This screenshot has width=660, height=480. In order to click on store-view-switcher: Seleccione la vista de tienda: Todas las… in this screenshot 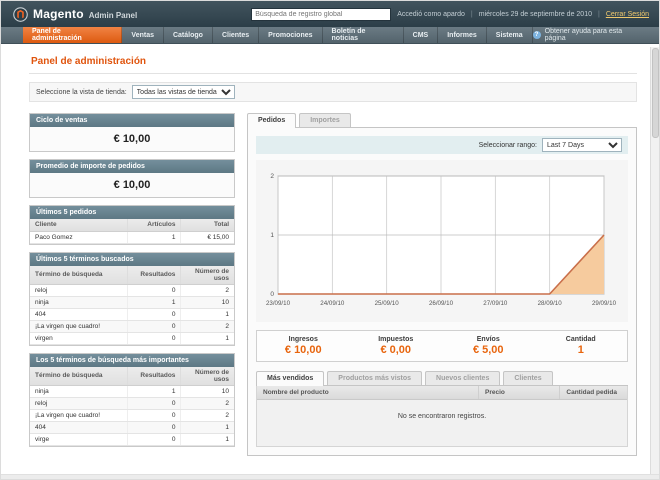, I will do `click(333, 92)`.